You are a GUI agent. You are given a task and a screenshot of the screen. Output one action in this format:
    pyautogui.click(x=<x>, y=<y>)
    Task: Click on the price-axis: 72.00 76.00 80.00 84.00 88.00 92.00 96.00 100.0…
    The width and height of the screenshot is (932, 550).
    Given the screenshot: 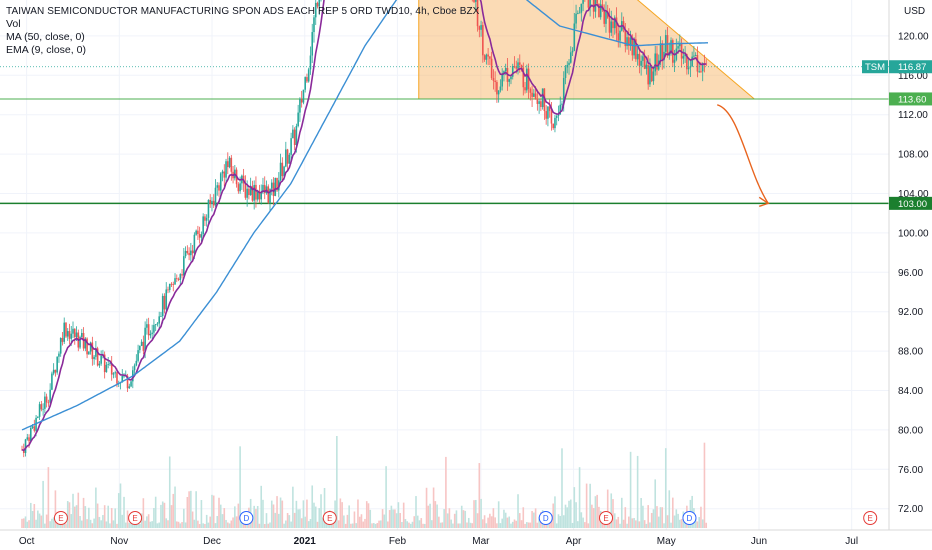 What is the action you would take?
    pyautogui.click(x=913, y=257)
    